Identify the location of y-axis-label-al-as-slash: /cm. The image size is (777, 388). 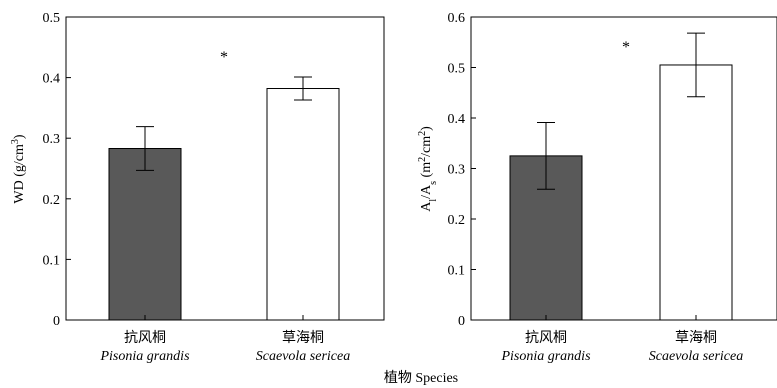
(426, 146).